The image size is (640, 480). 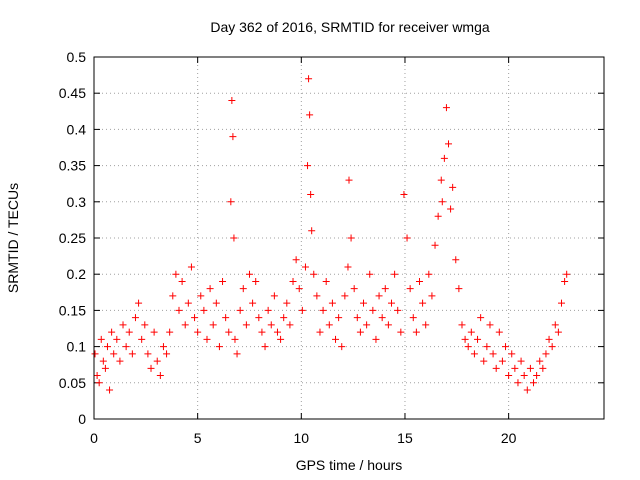 What do you see at coordinates (77, 129) in the screenshot?
I see `y-tick-label: 0.4` at bounding box center [77, 129].